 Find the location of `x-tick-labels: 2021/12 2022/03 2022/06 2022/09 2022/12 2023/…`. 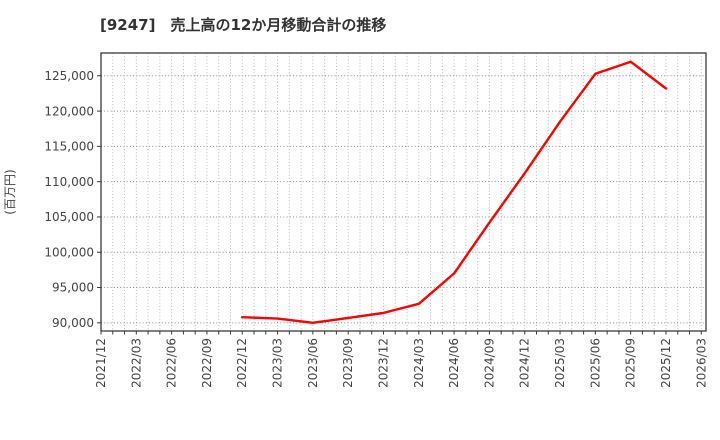

x-tick-labels: 2021/12 2022/03 2022/06 2022/09 2022/12 2023/… is located at coordinates (401, 363).